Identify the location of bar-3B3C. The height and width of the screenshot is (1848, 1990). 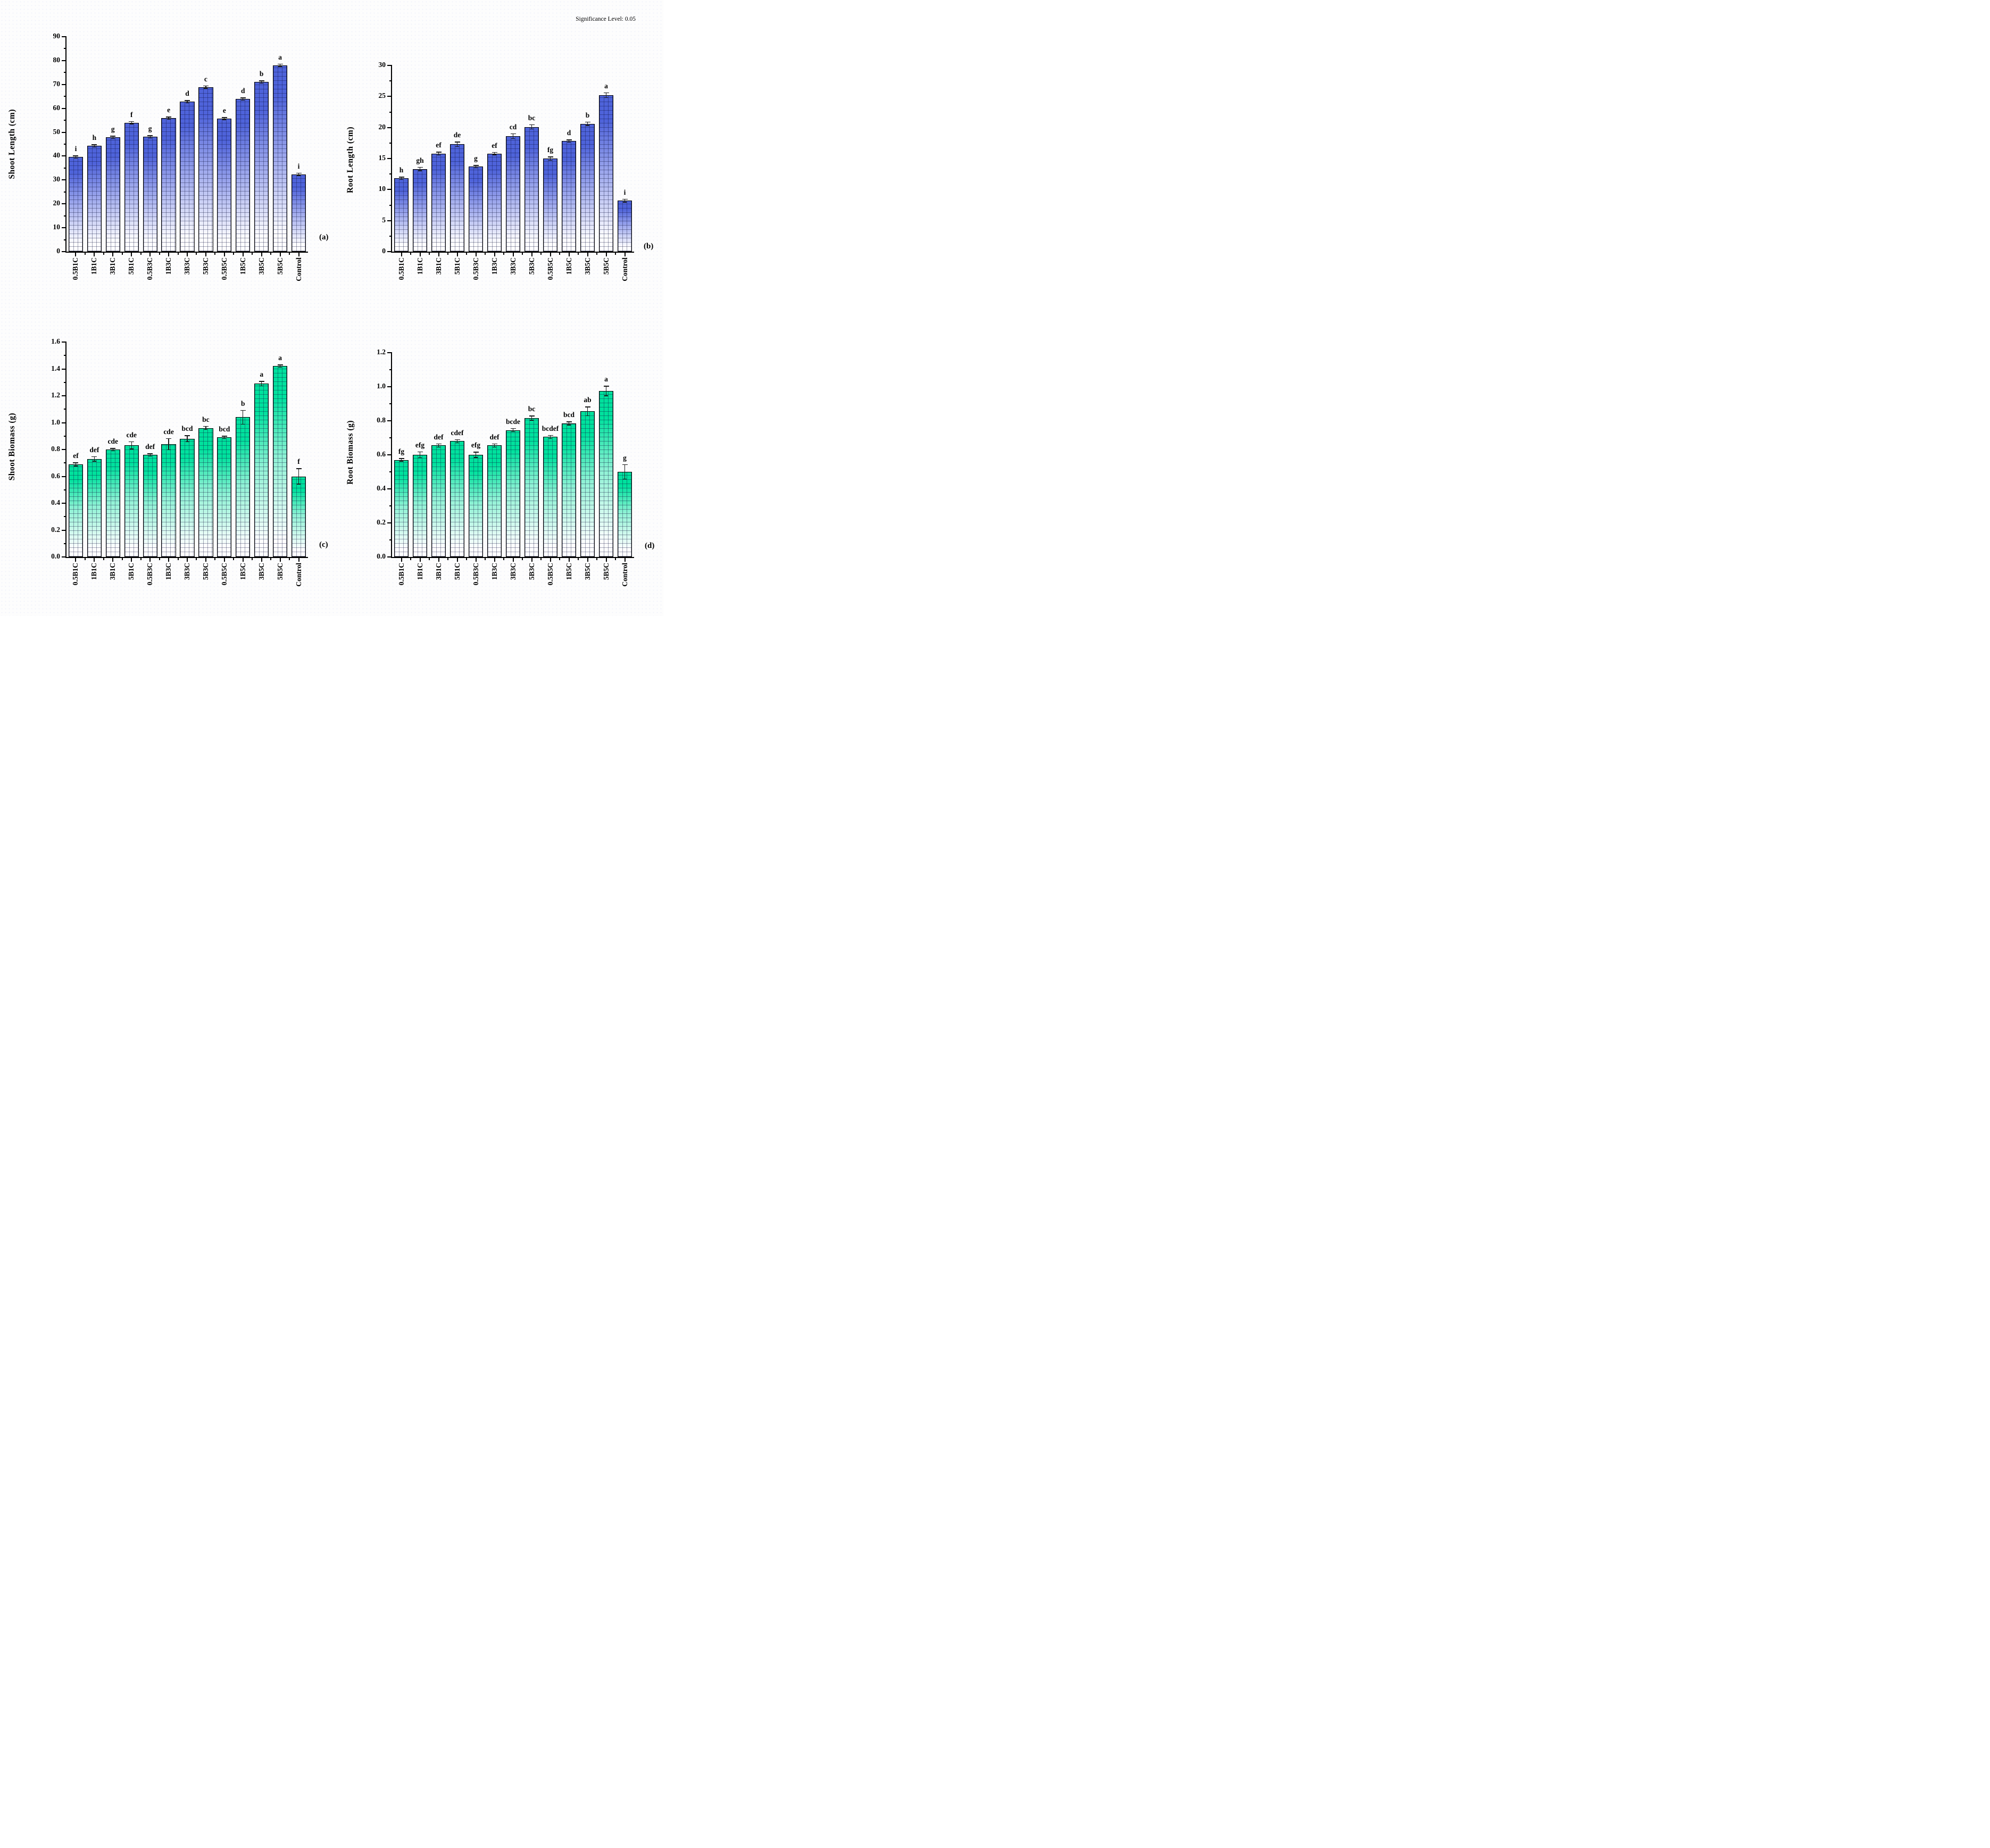
(513, 194).